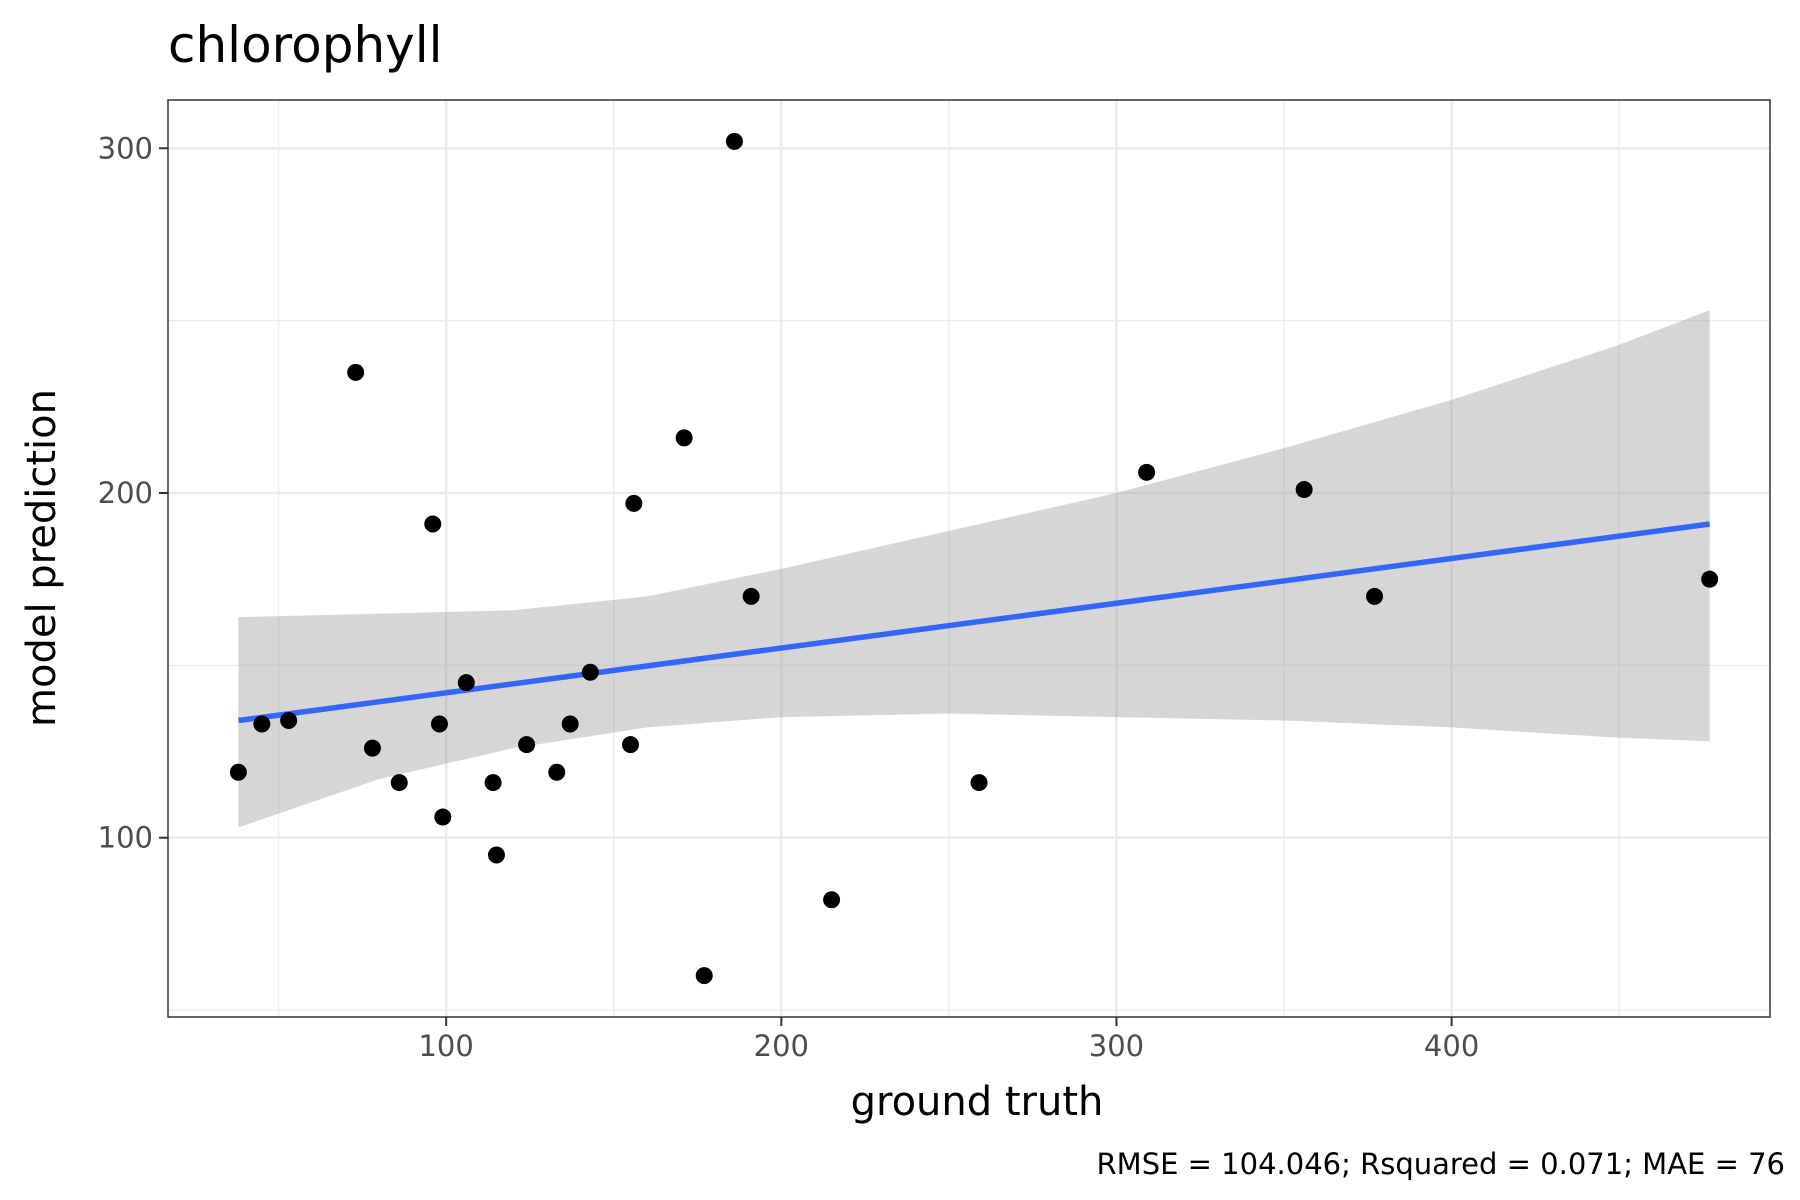  What do you see at coordinates (948, 1040) in the screenshot?
I see `x-axis: 100 200 300 400` at bounding box center [948, 1040].